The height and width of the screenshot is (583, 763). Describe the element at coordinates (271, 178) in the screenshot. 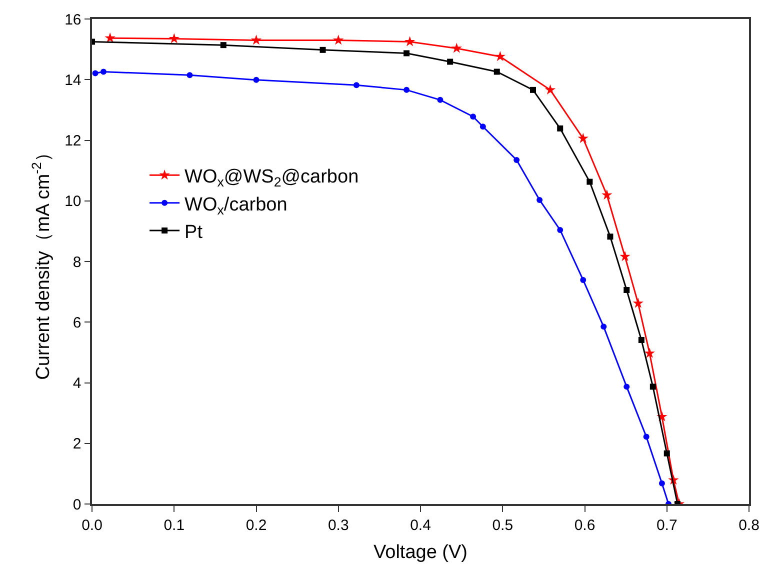

I see `legend-label: WO$_{x}$@WS$_{2}$@carbon` at that location.